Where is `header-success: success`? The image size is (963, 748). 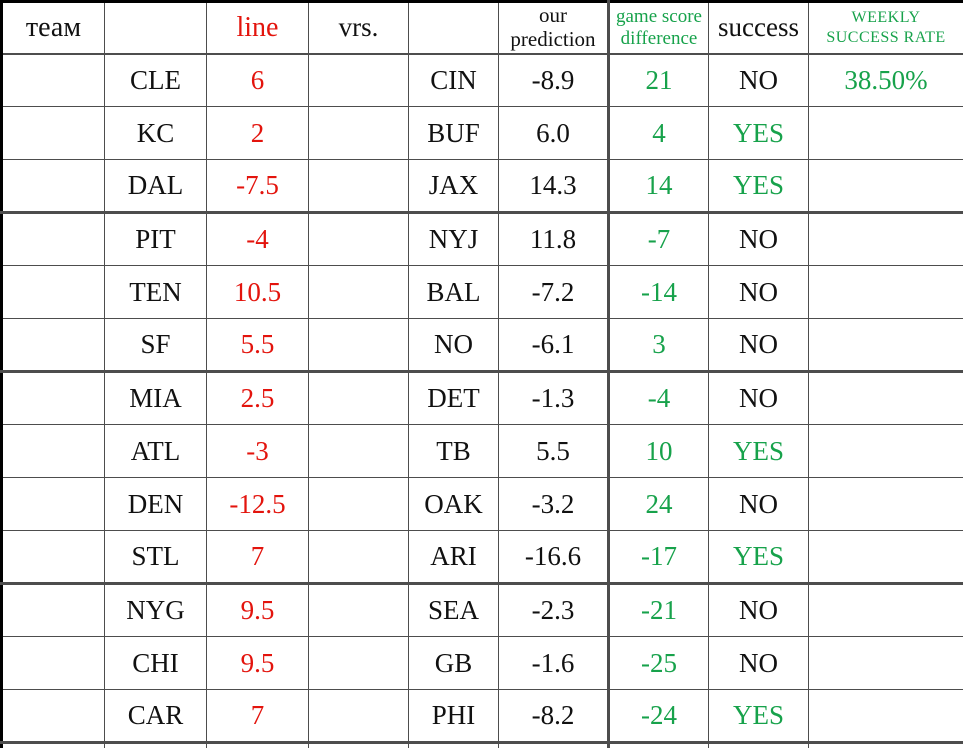
header-success: success is located at coordinates (758, 27).